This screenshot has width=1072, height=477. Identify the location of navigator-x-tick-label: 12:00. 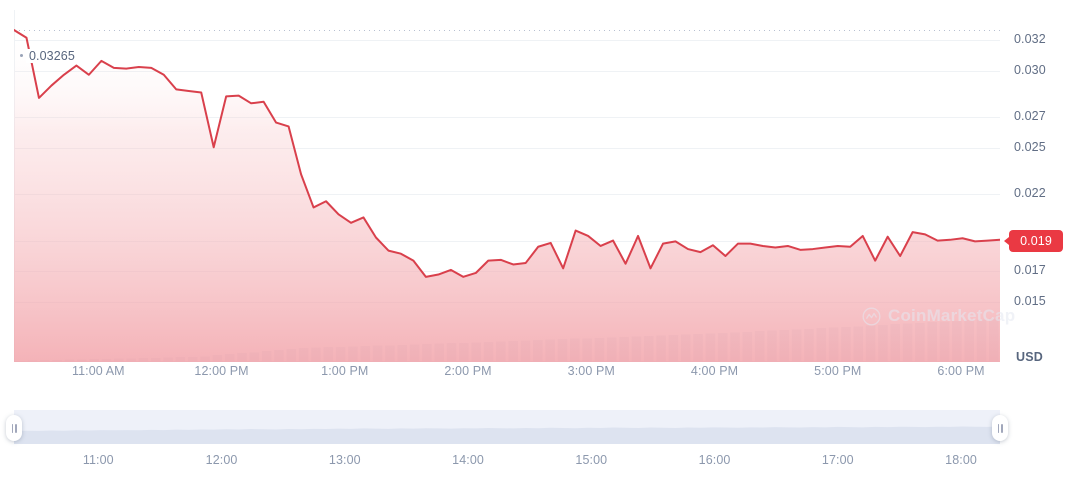
(221, 460).